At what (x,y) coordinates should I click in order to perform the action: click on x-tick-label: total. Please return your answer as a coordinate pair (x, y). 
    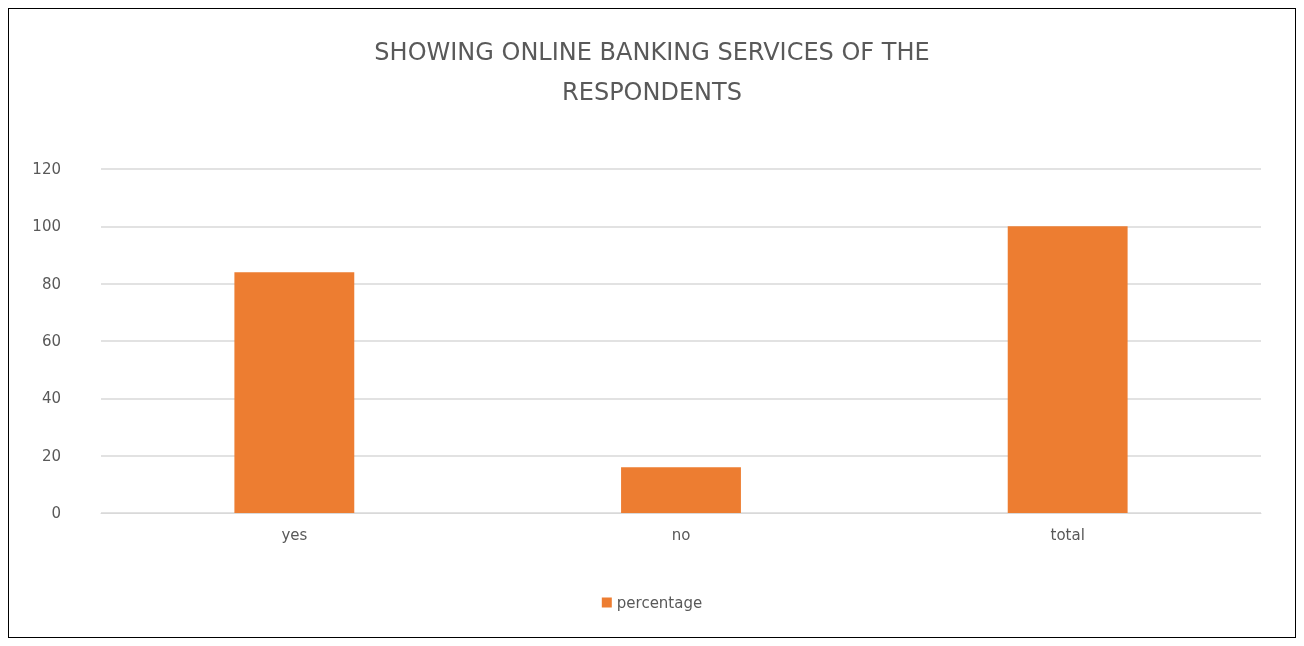
    Looking at the image, I should click on (1067, 534).